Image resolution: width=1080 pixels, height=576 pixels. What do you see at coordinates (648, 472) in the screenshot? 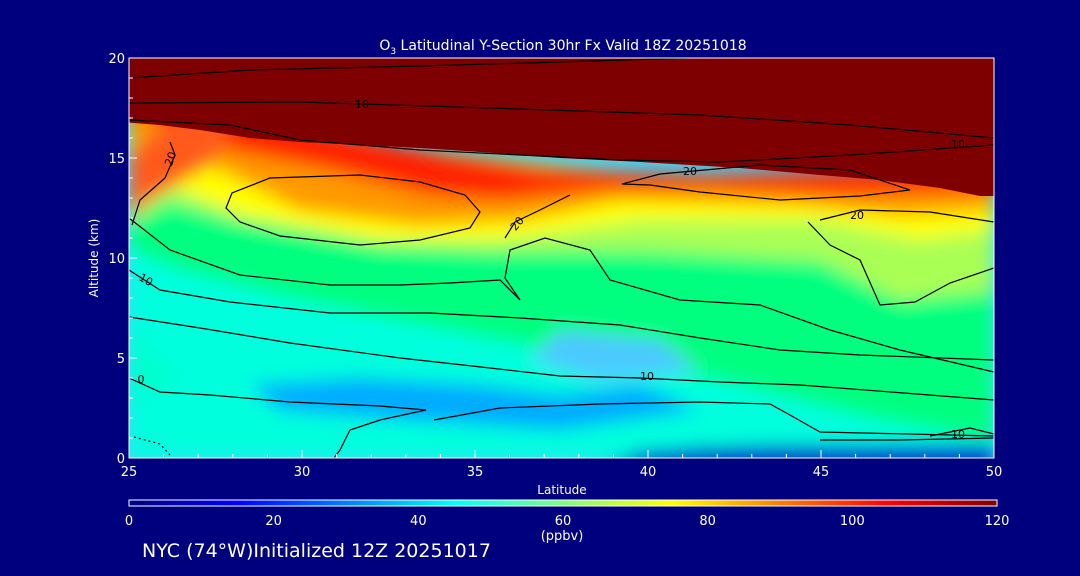
I see `x-tick-label: 40` at bounding box center [648, 472].